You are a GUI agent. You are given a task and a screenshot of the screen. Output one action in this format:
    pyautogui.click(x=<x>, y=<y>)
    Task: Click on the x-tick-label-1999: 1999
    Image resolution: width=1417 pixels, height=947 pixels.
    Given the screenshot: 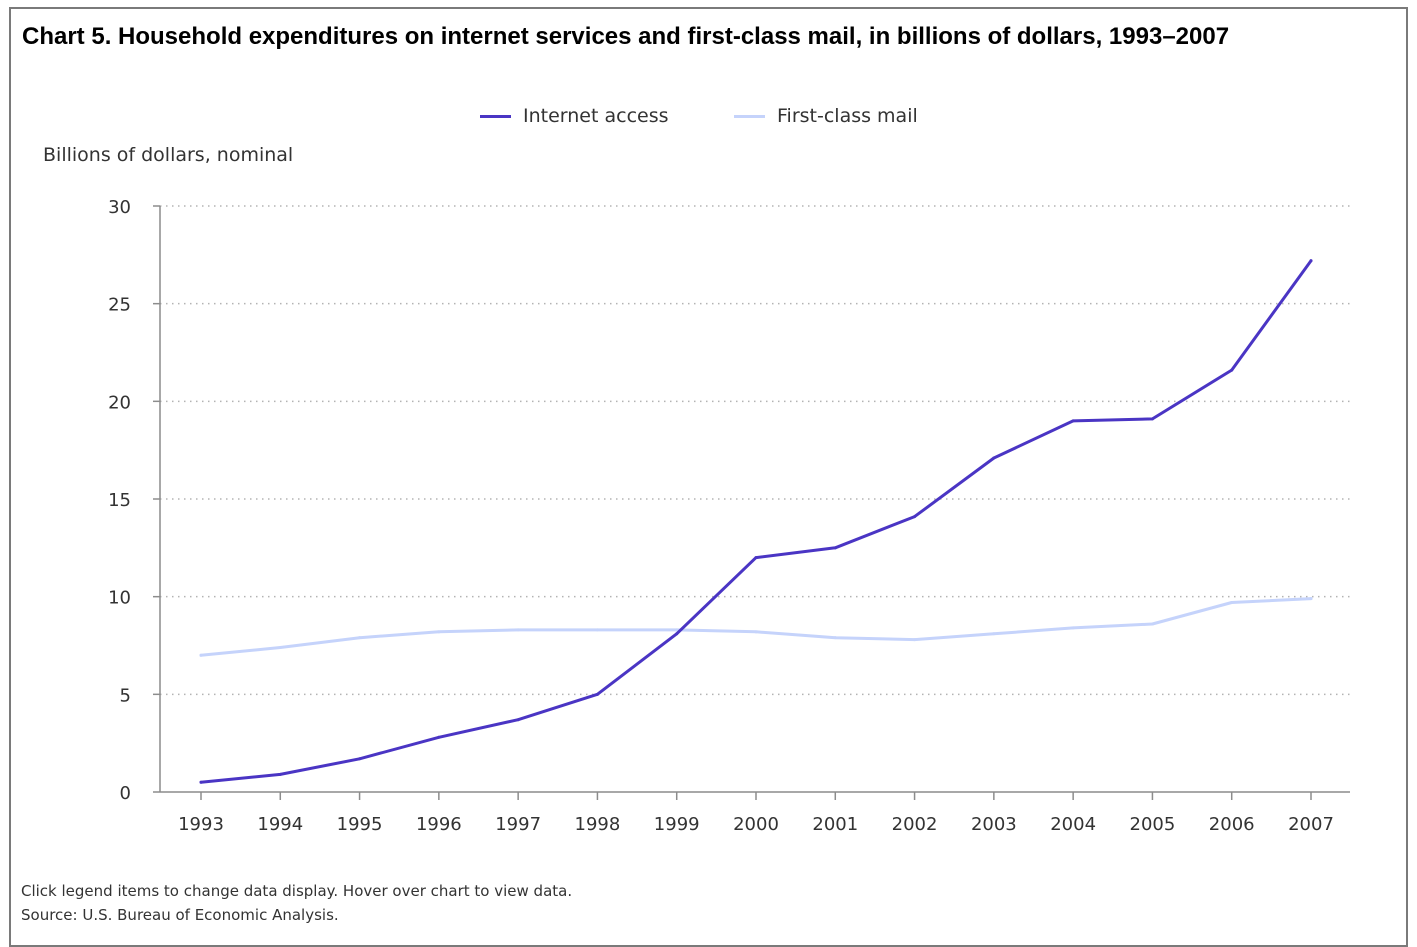 What is the action you would take?
    pyautogui.click(x=677, y=824)
    